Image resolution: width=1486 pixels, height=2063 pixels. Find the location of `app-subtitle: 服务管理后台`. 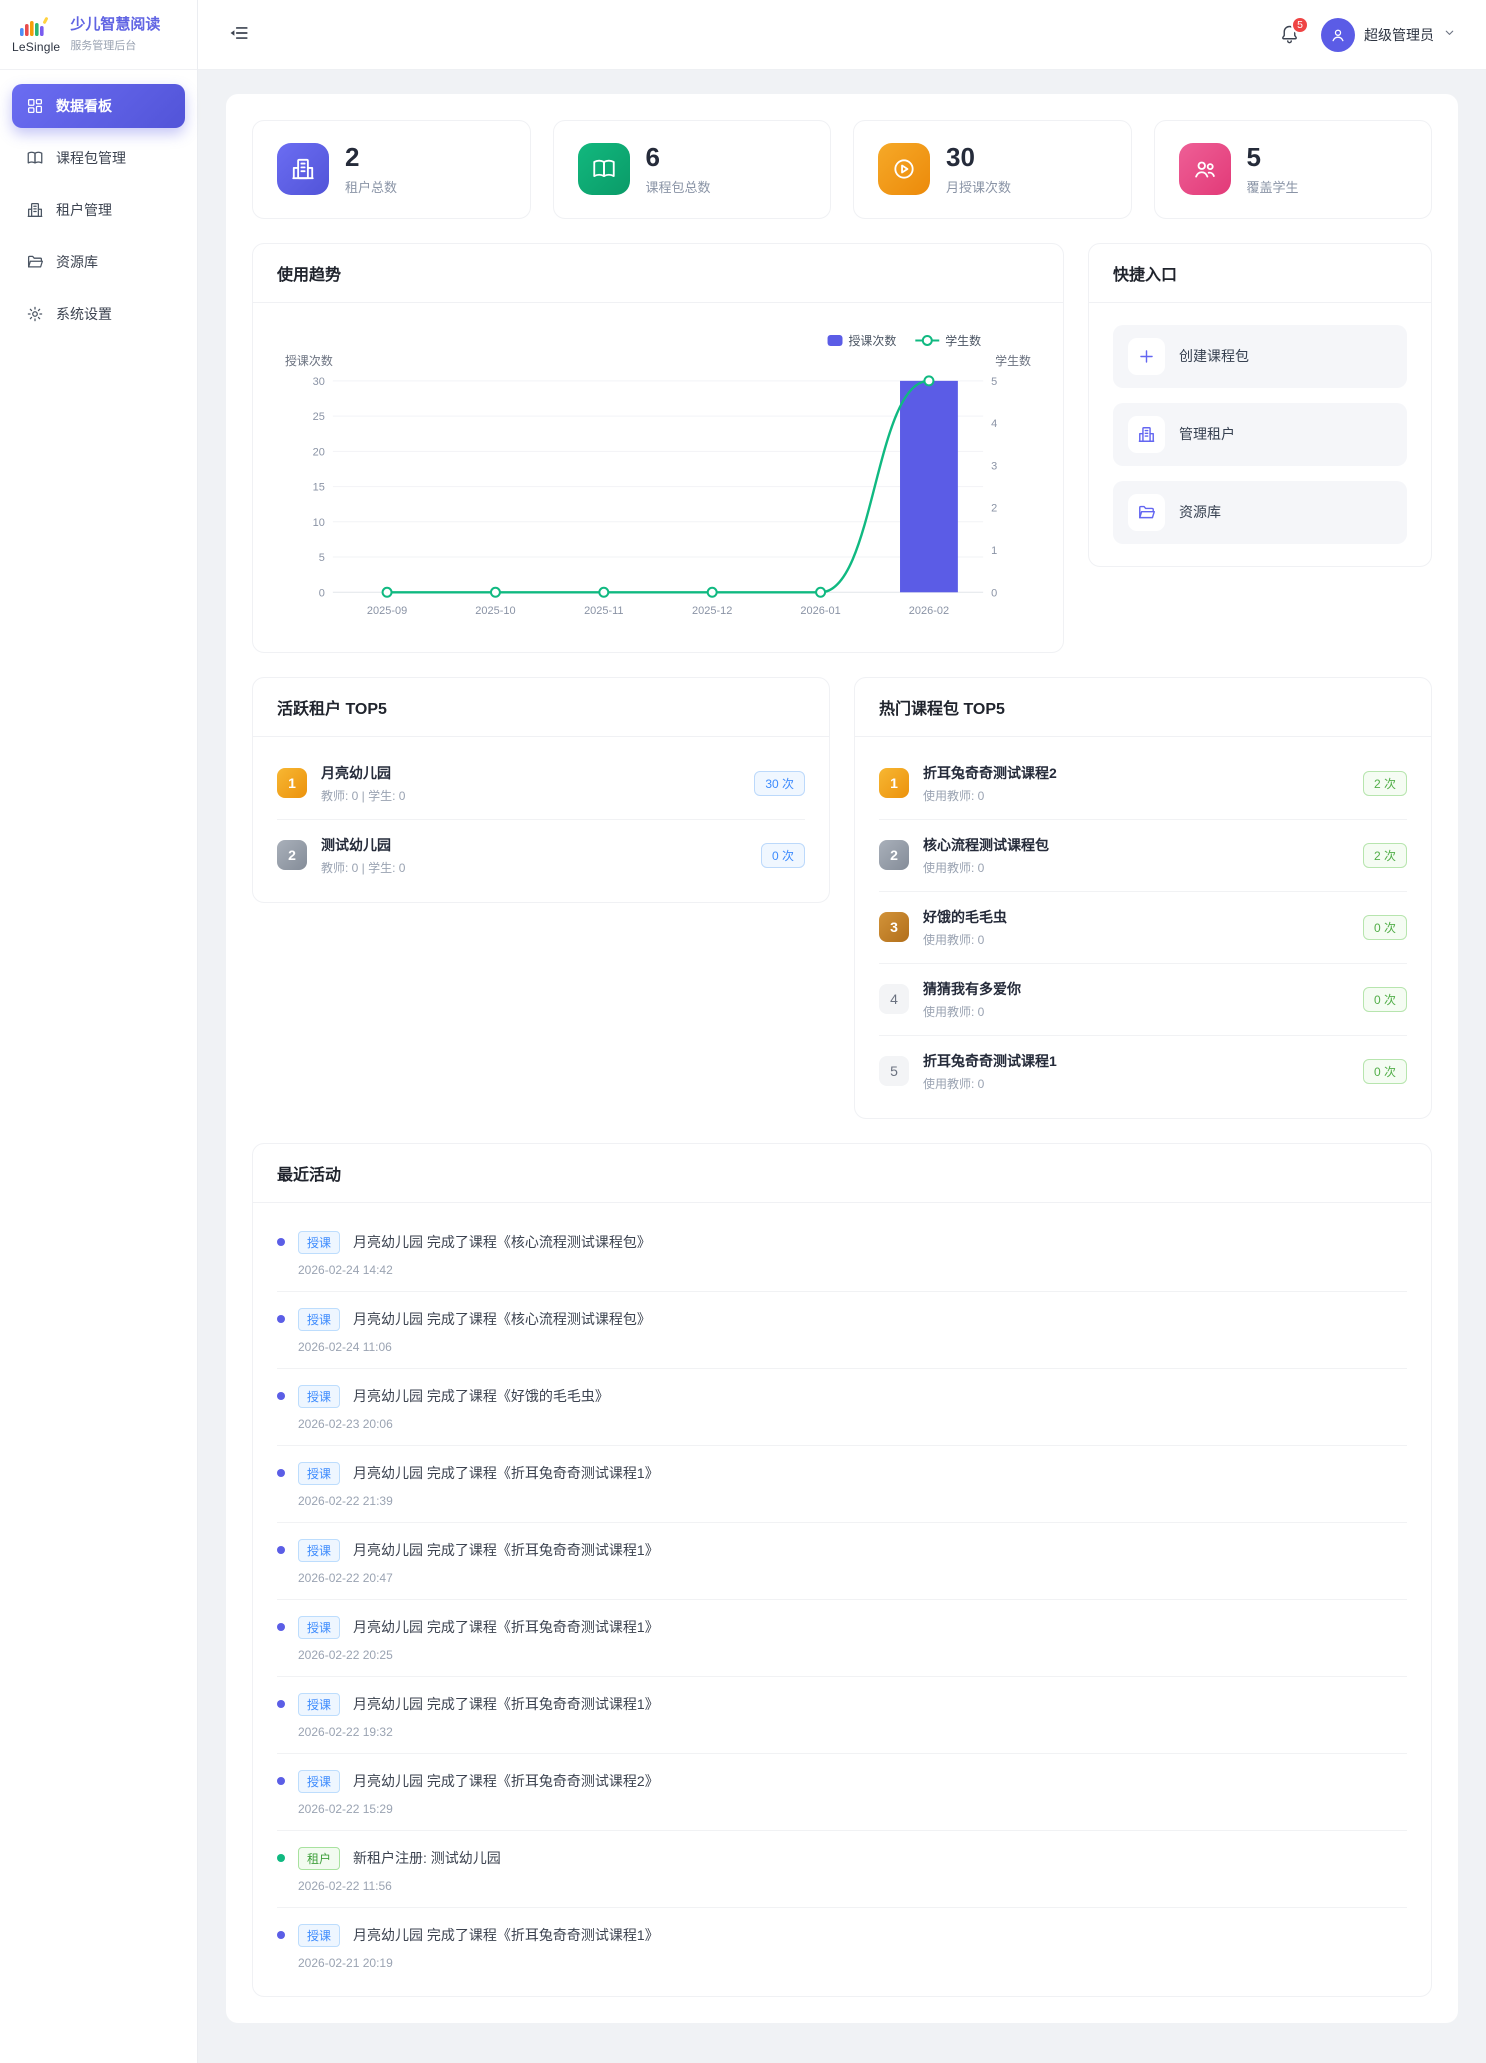

app-subtitle: 服务管理后台 is located at coordinates (103, 45).